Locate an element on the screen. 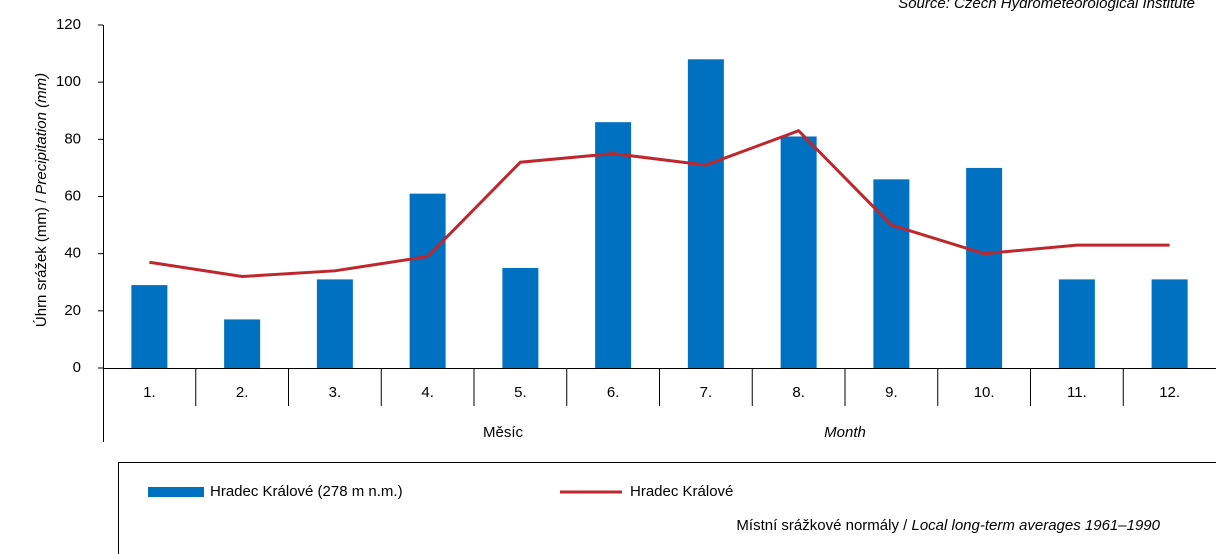  note-cs: Místní srážkové normály / is located at coordinates (823, 525).